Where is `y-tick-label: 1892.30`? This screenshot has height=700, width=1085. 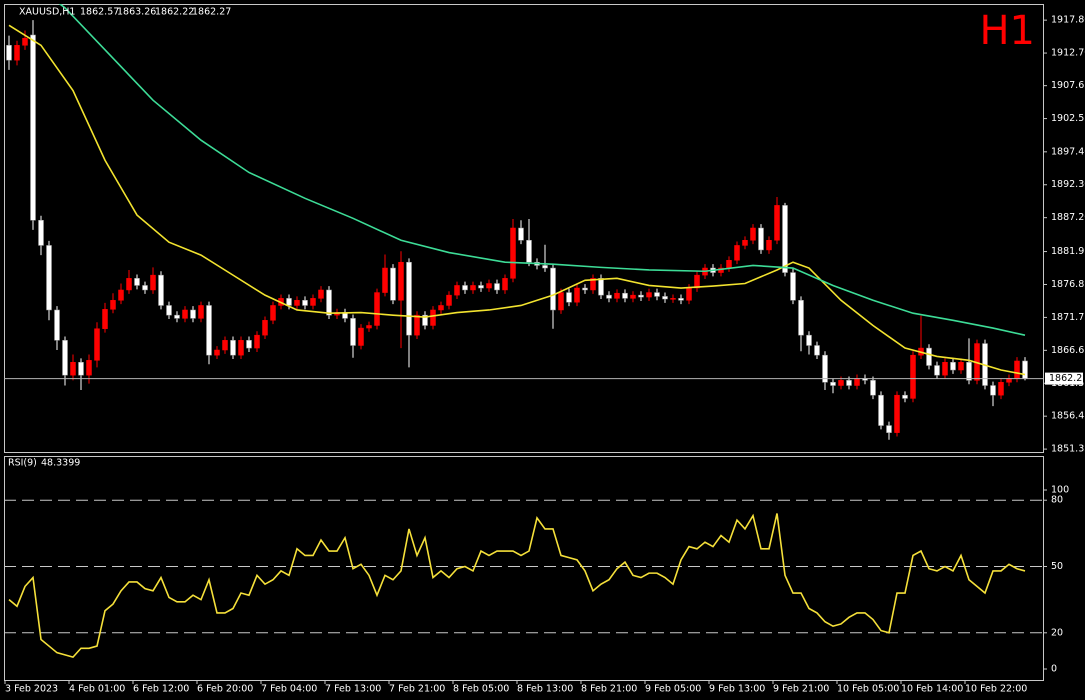
y-tick-label: 1892.30 is located at coordinates (1068, 184).